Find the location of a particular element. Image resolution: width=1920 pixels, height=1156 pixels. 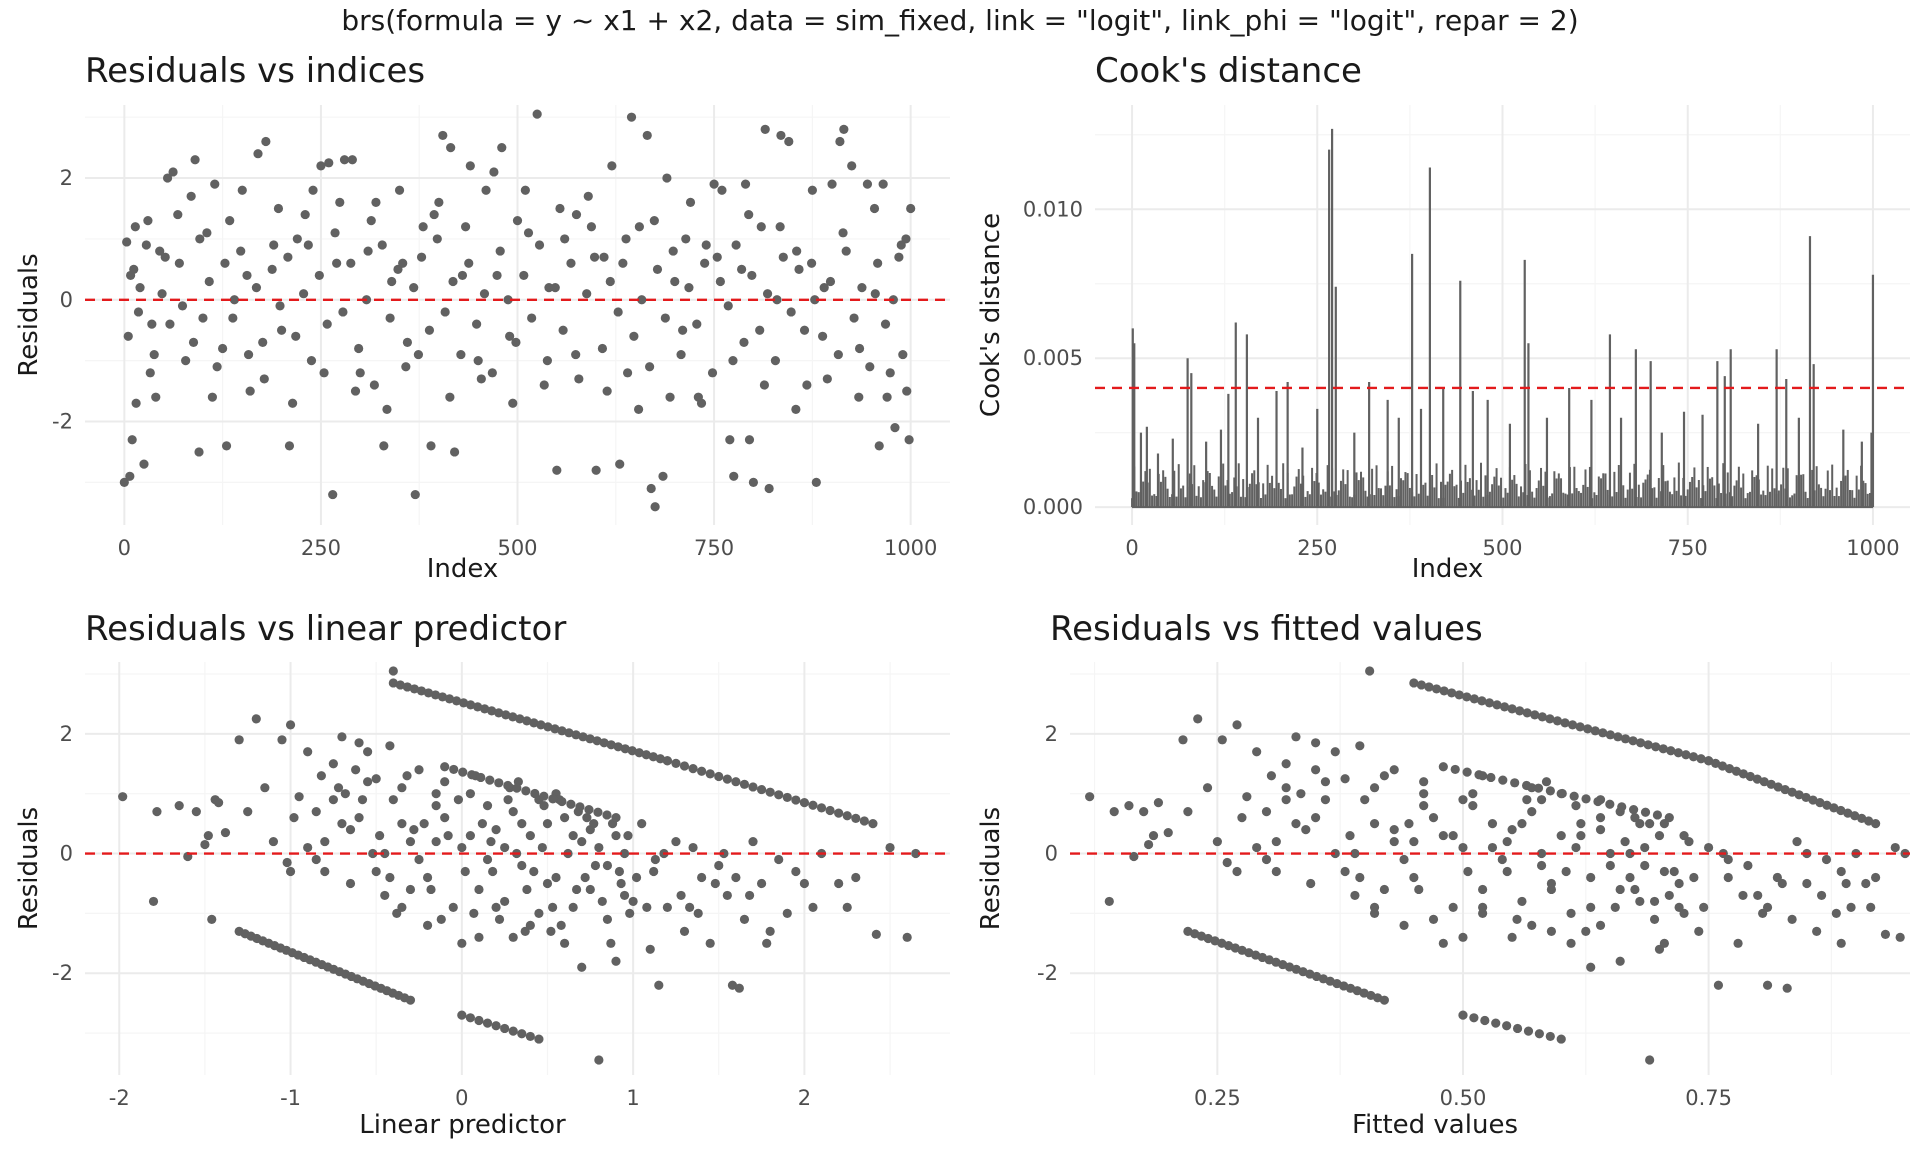

panel-title: Residuals vs fitted values is located at coordinates (1266, 629).